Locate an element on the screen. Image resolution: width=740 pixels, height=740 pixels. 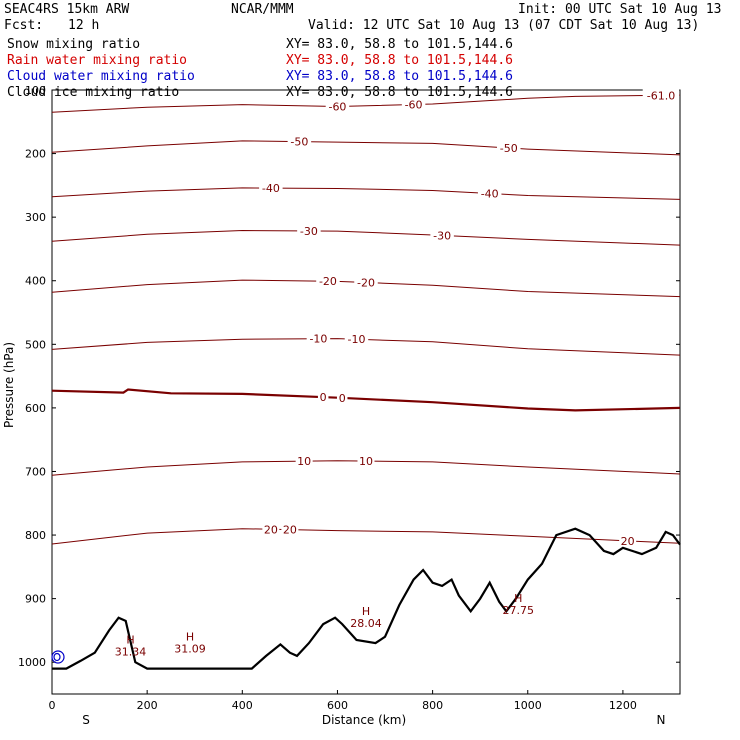
high-value: 31.09 is located at coordinates (190, 648).